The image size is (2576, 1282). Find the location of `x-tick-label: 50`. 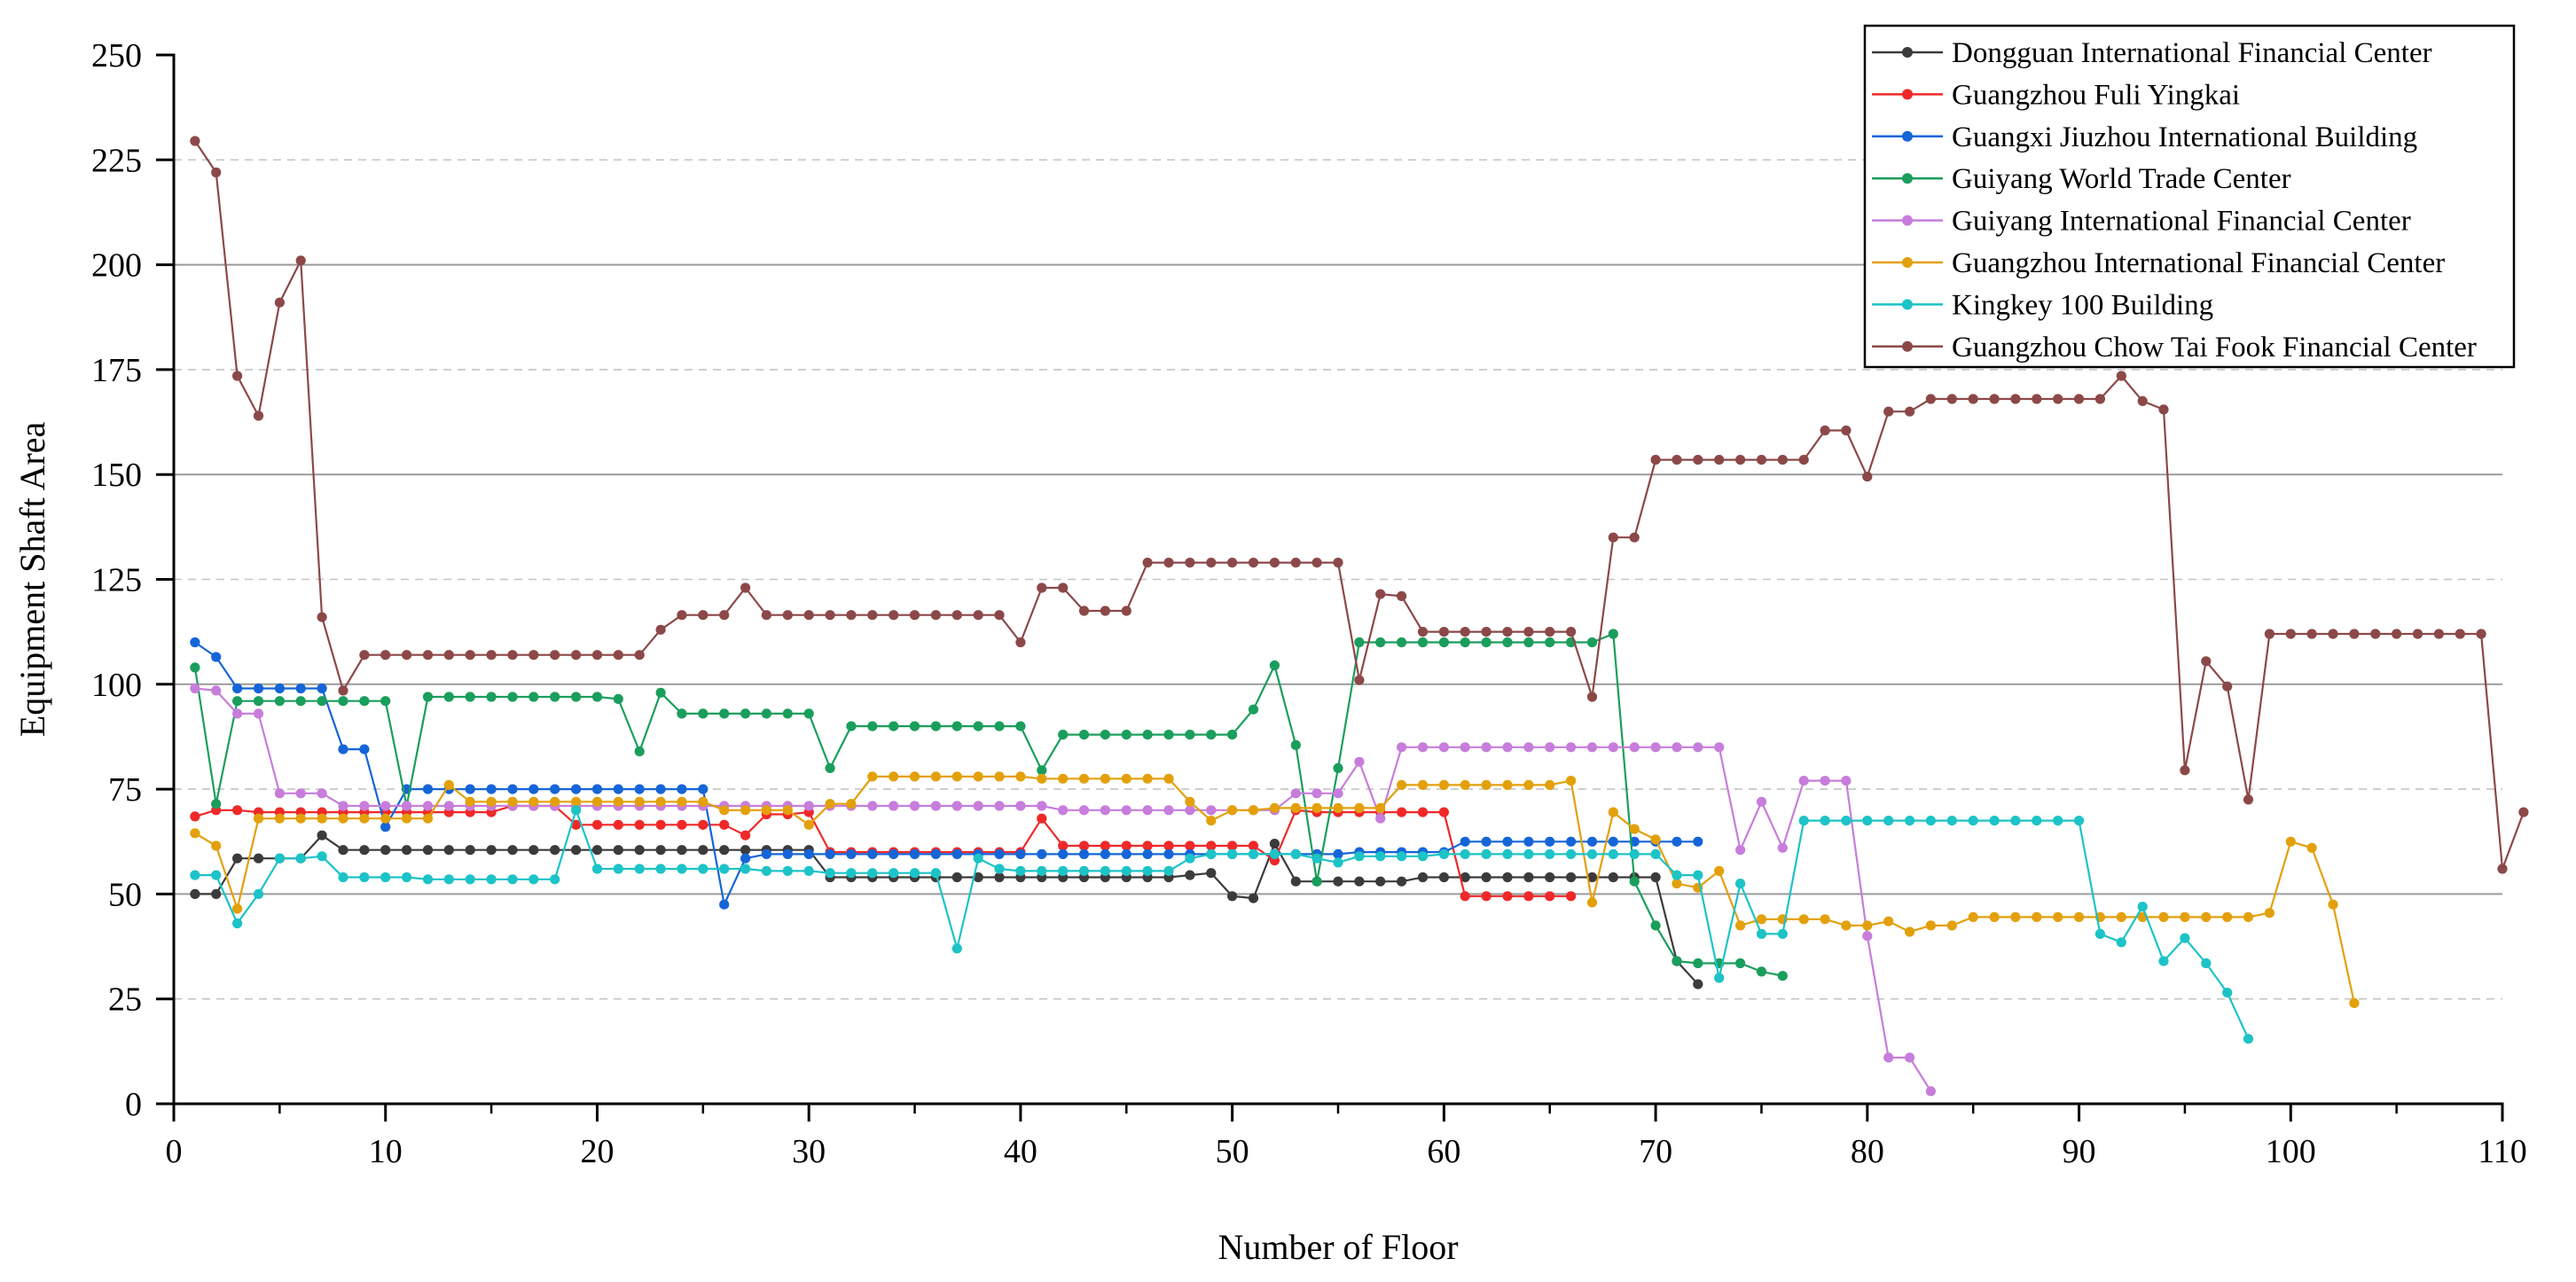

x-tick-label: 50 is located at coordinates (1232, 1151).